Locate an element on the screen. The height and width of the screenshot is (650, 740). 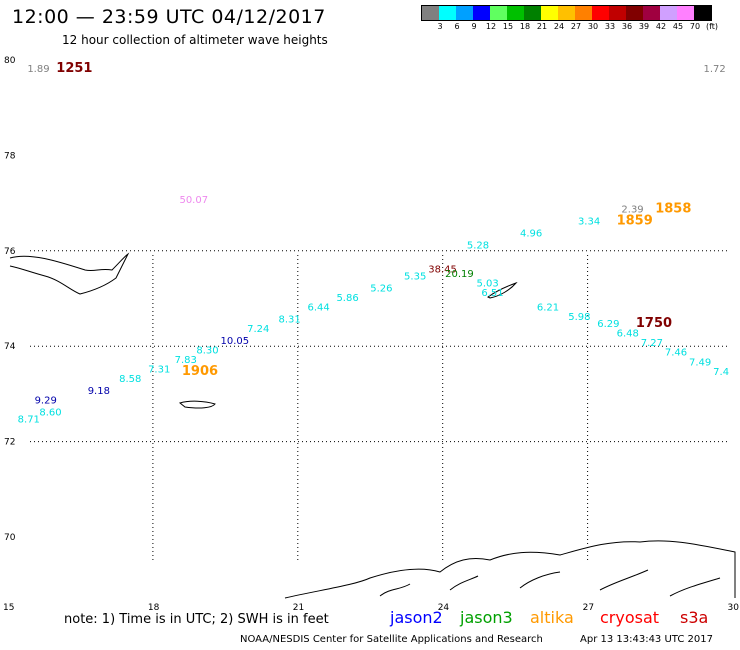
wave-height-label: 7.4 is located at coordinates (721, 372).